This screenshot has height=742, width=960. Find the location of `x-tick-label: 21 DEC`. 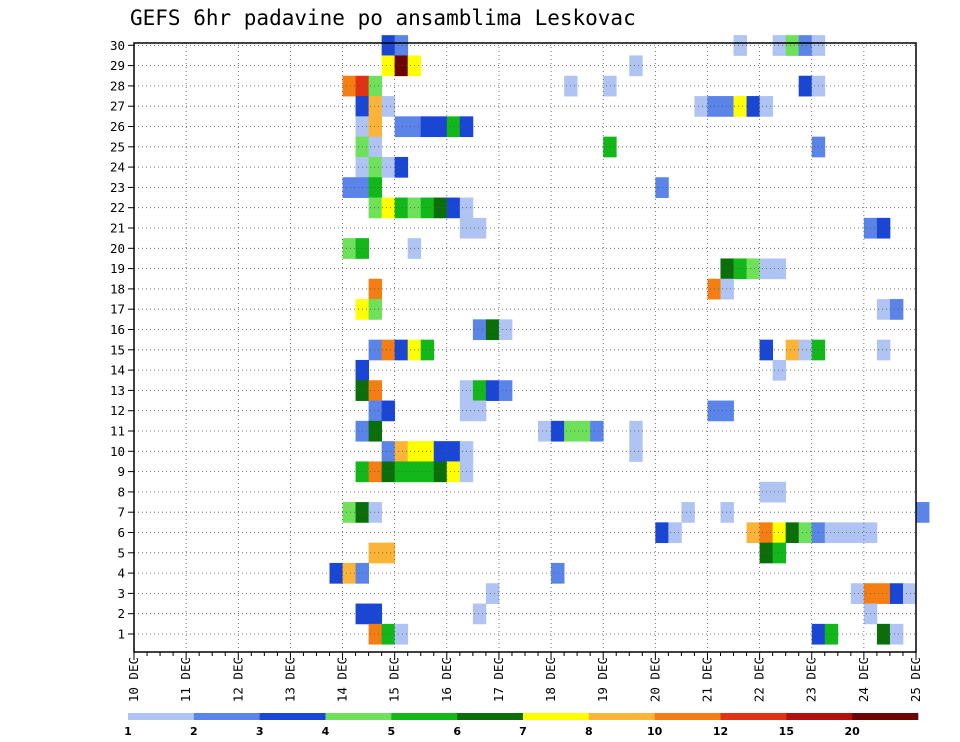

x-tick-label: 21 DEC is located at coordinates (706, 679).